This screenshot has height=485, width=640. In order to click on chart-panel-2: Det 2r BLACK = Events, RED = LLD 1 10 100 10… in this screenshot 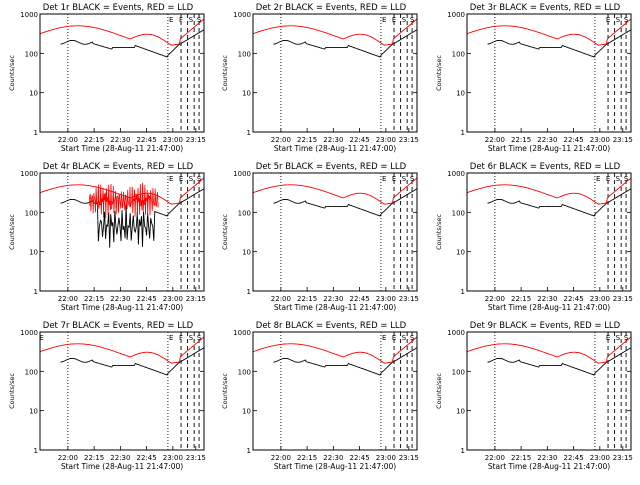, I will do `click(320, 78)`.